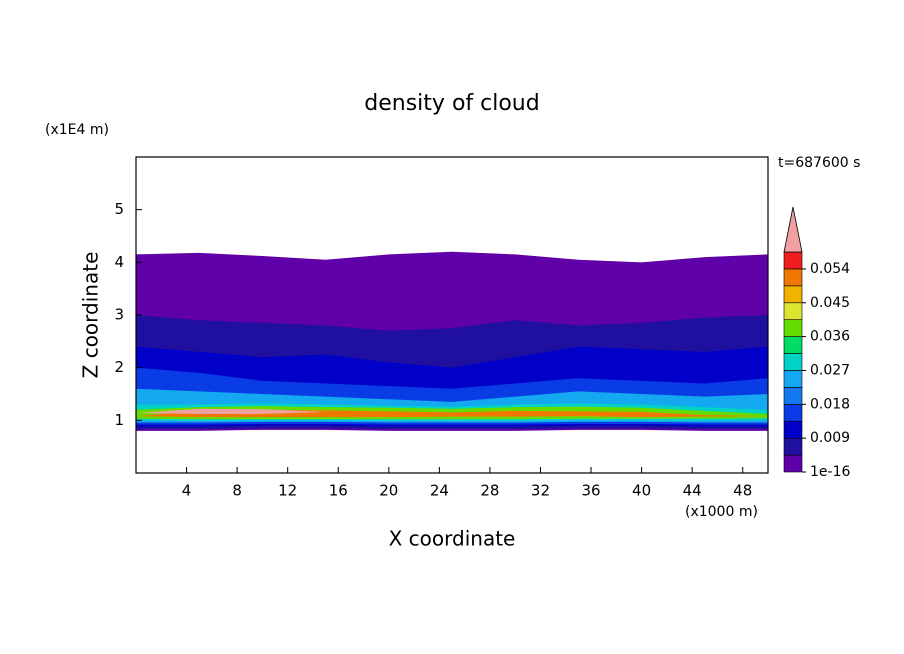 Image resolution: width=904 pixels, height=654 pixels. What do you see at coordinates (793, 229) in the screenshot?
I see `colorbar-extension` at bounding box center [793, 229].